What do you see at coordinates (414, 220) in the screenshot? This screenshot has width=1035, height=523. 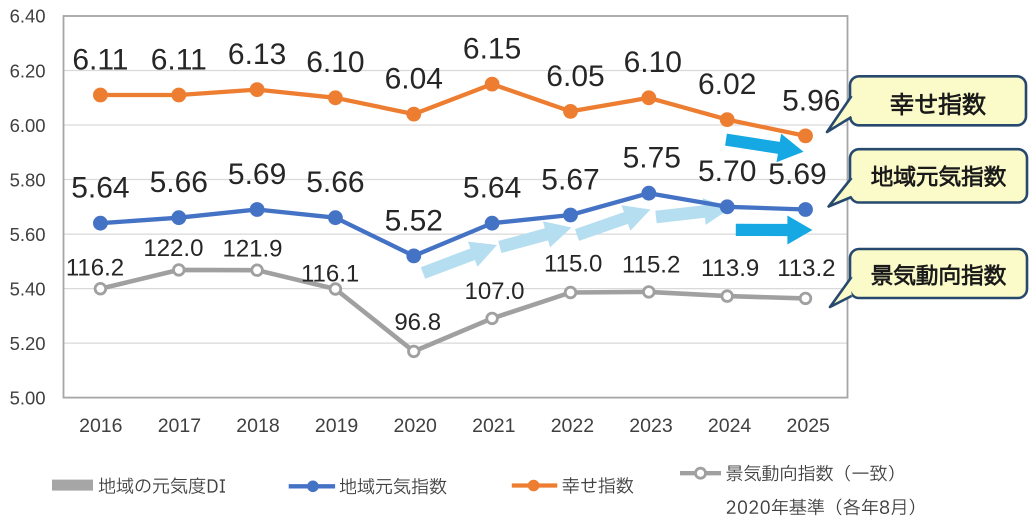 I see `svg-text: 5.52` at bounding box center [414, 220].